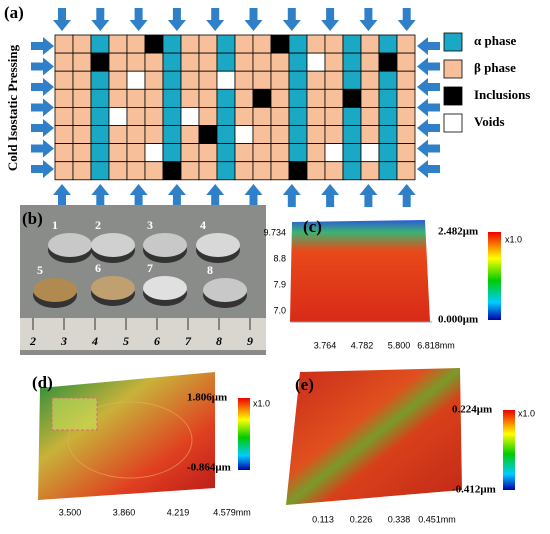 The image size is (550, 534). What do you see at coordinates (210, 270) in the screenshot?
I see `sample-label: 8` at bounding box center [210, 270].